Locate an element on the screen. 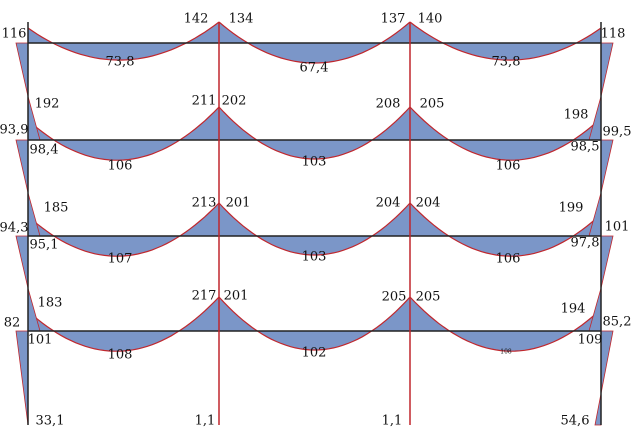 The image size is (640, 435). moment-label: 198 is located at coordinates (576, 115).